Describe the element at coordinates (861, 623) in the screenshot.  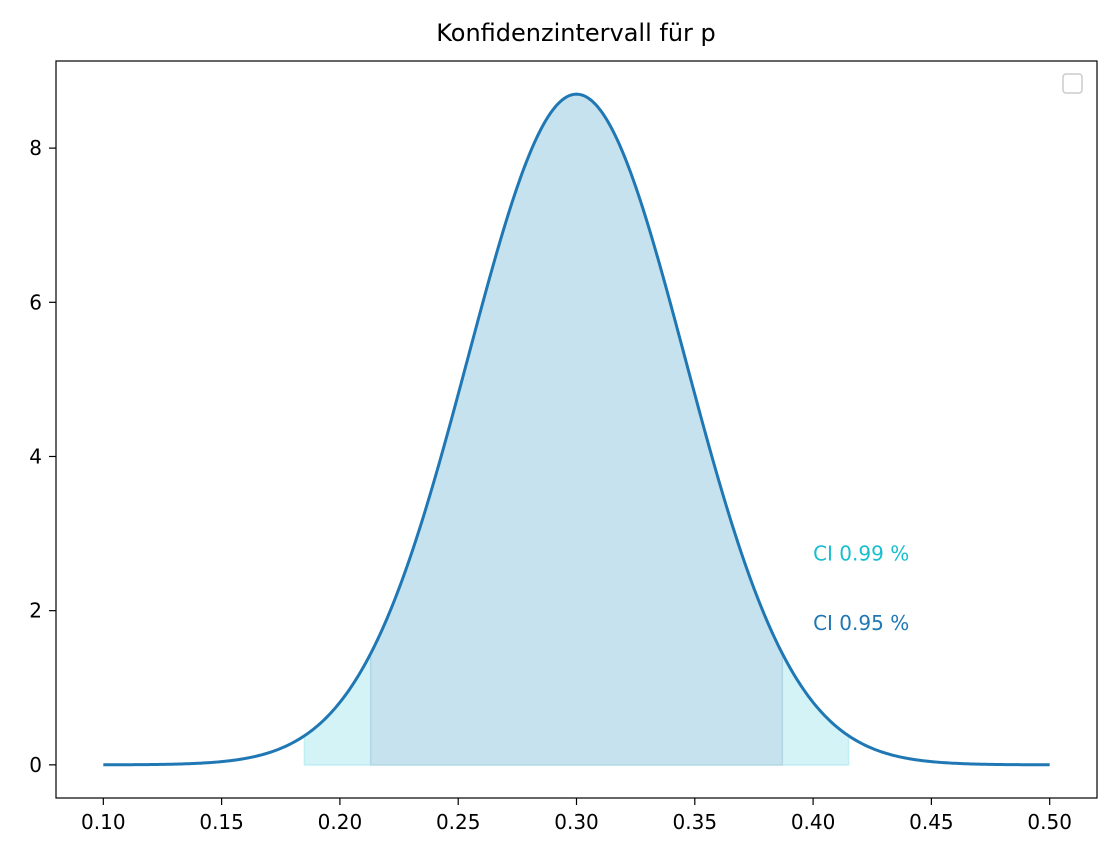
I see `annotation-ci95: CI 0.95 %` at that location.